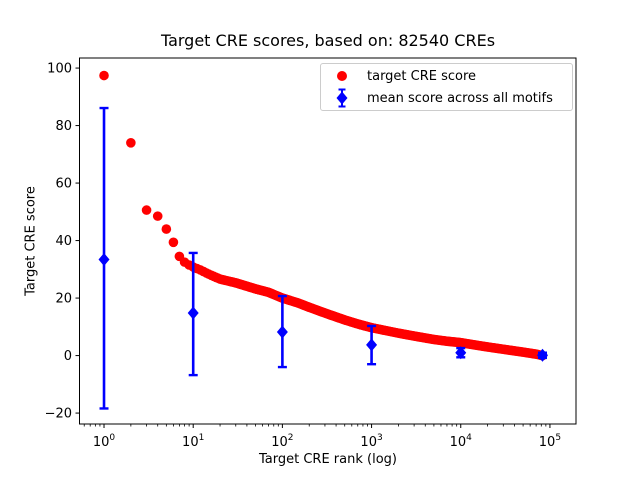 The height and width of the screenshot is (480, 640). Describe the element at coordinates (63, 126) in the screenshot. I see `y-tick-label: 80` at that location.